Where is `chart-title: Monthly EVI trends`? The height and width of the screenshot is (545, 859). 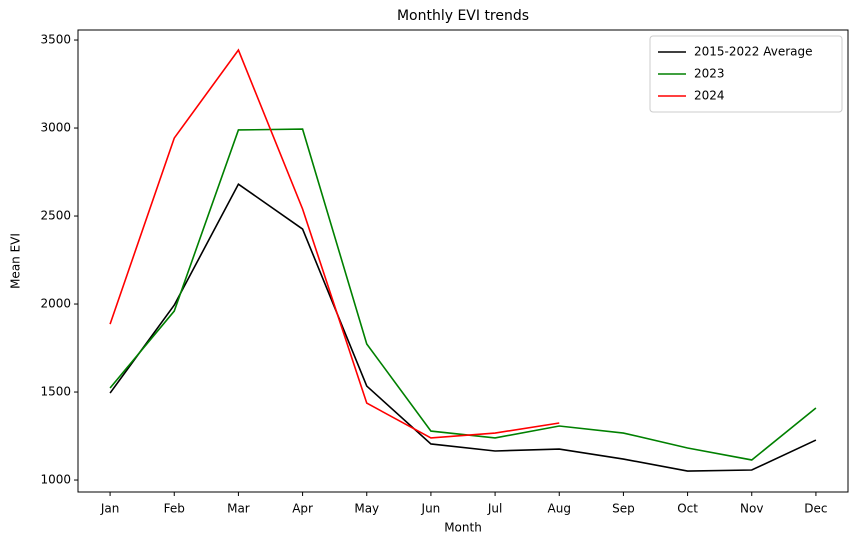
chart-title: Monthly EVI trends is located at coordinates (463, 16).